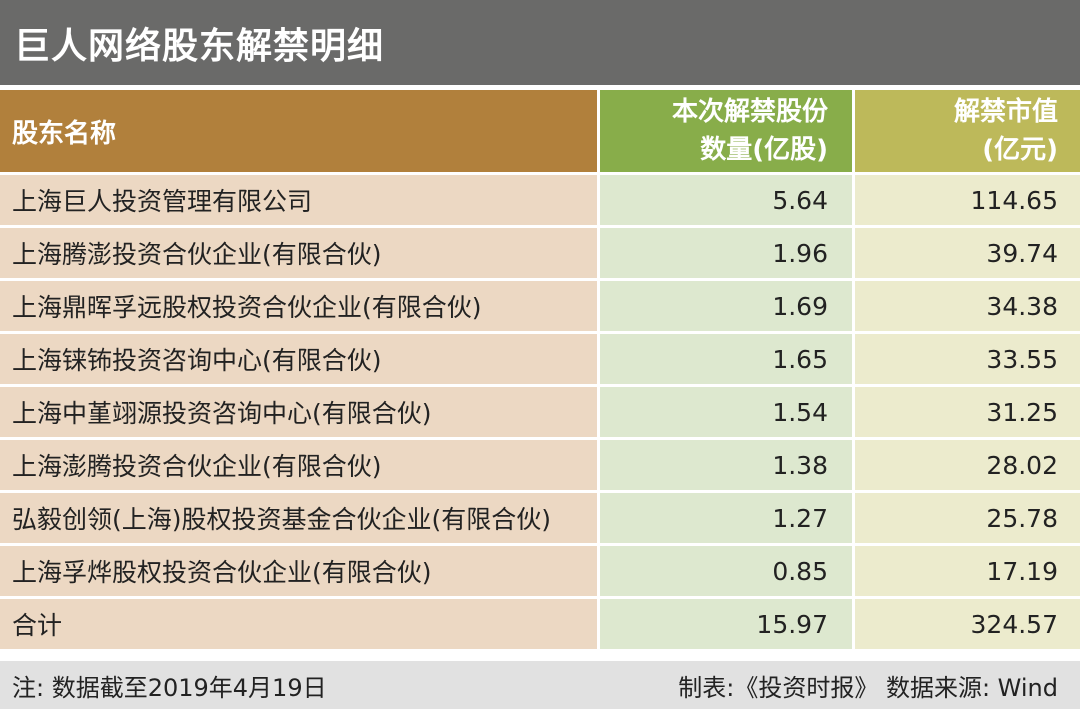 This screenshot has width=1080, height=709. I want to click on table-header-row: 股东名称 本次解禁股份 数量(亿股) 解禁市值 (亿元), so click(540, 131).